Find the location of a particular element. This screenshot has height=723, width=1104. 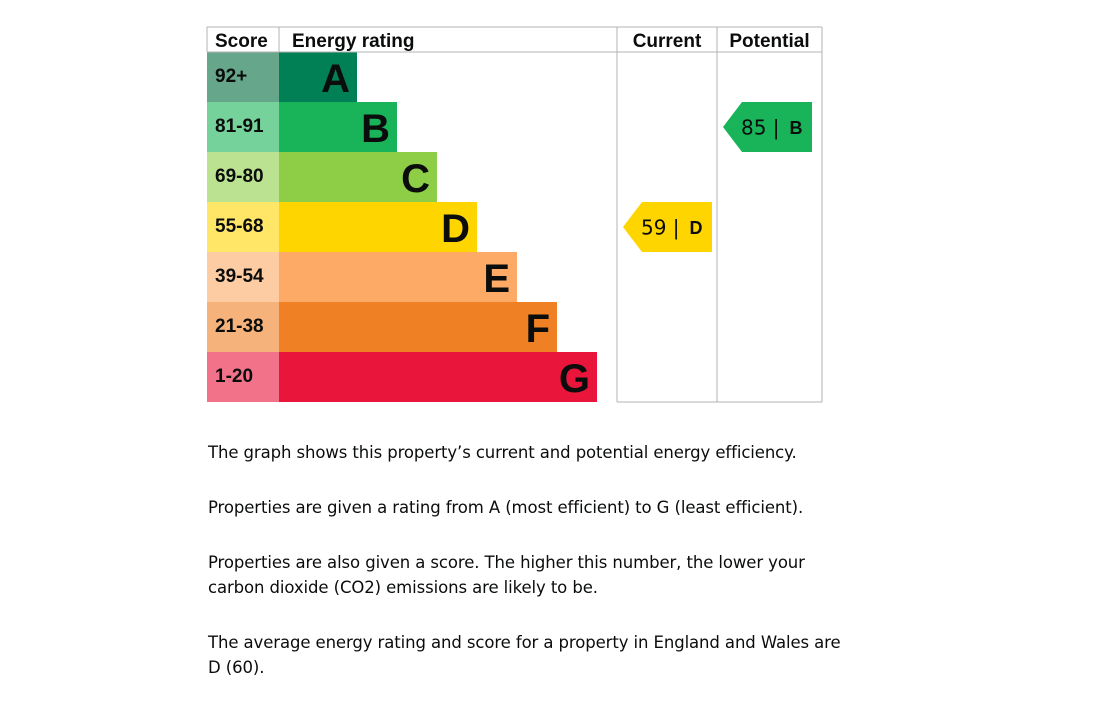

score-range-g: 1-20 is located at coordinates (234, 376).